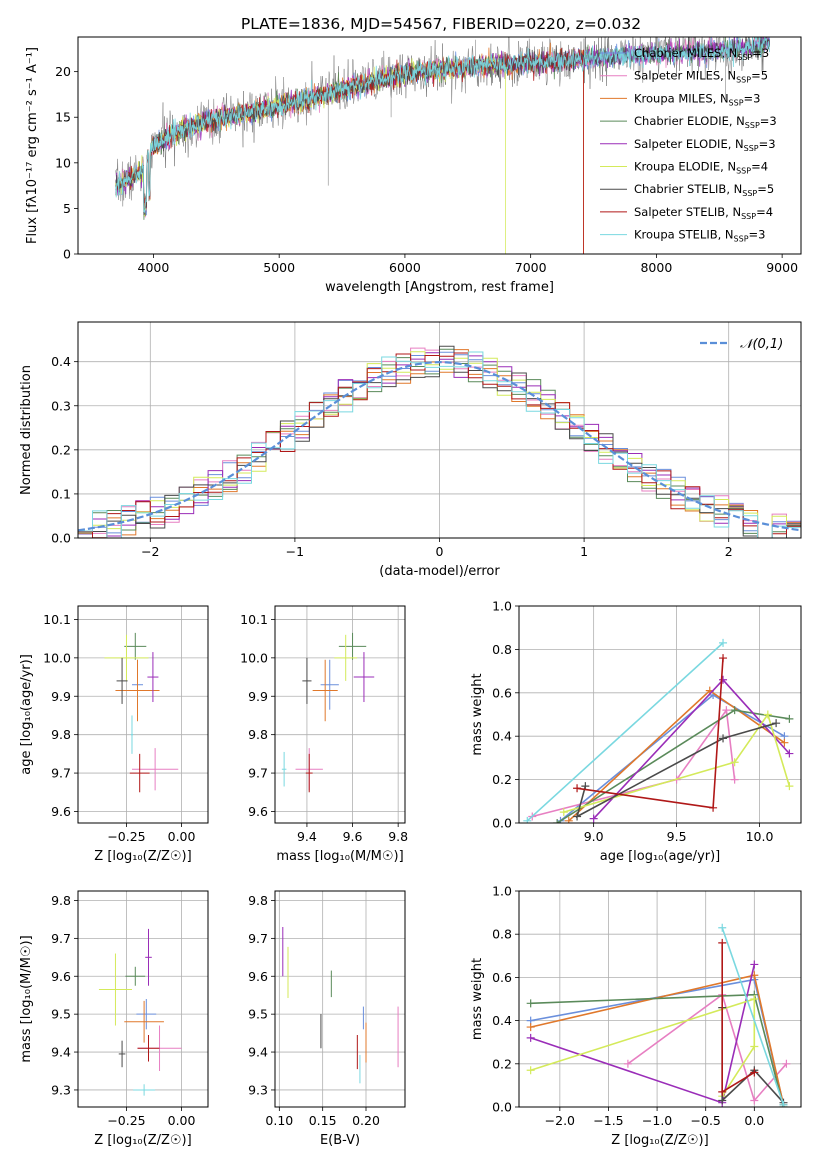  What do you see at coordinates (340, 1005) in the screenshot?
I see `content-mass_vs_ebv` at bounding box center [340, 1005].